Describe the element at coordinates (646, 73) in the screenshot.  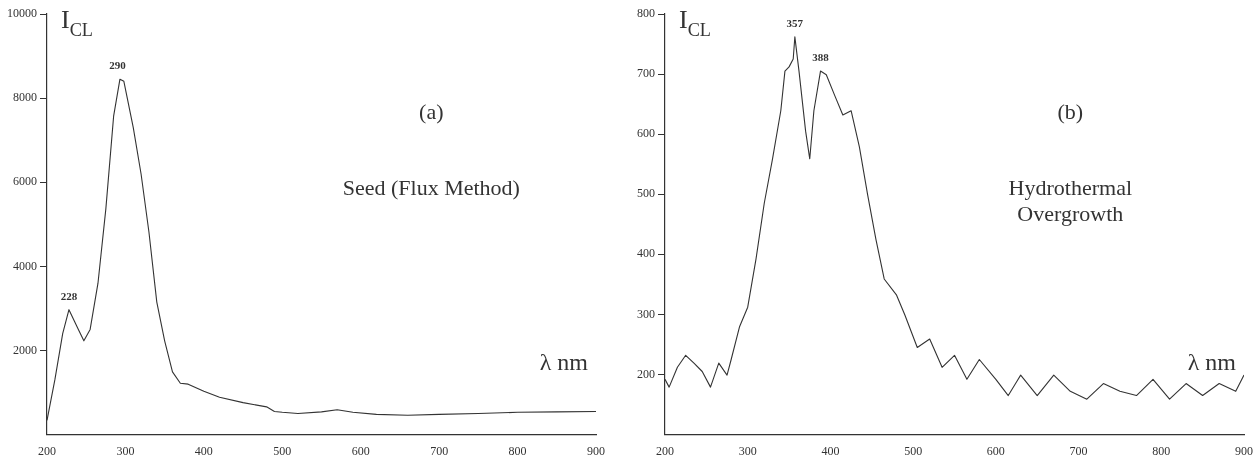
I see `y-tick-label: 700` at that location.